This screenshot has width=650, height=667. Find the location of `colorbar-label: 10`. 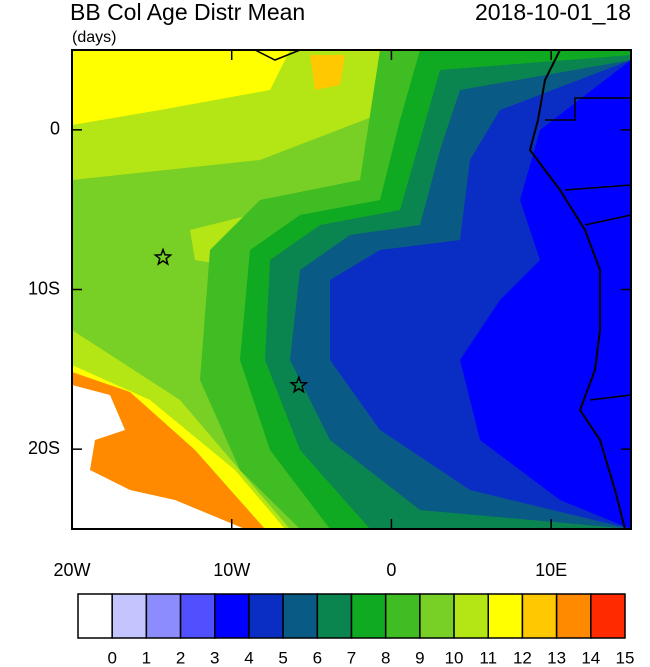

colorbar-label: 10 is located at coordinates (454, 657).